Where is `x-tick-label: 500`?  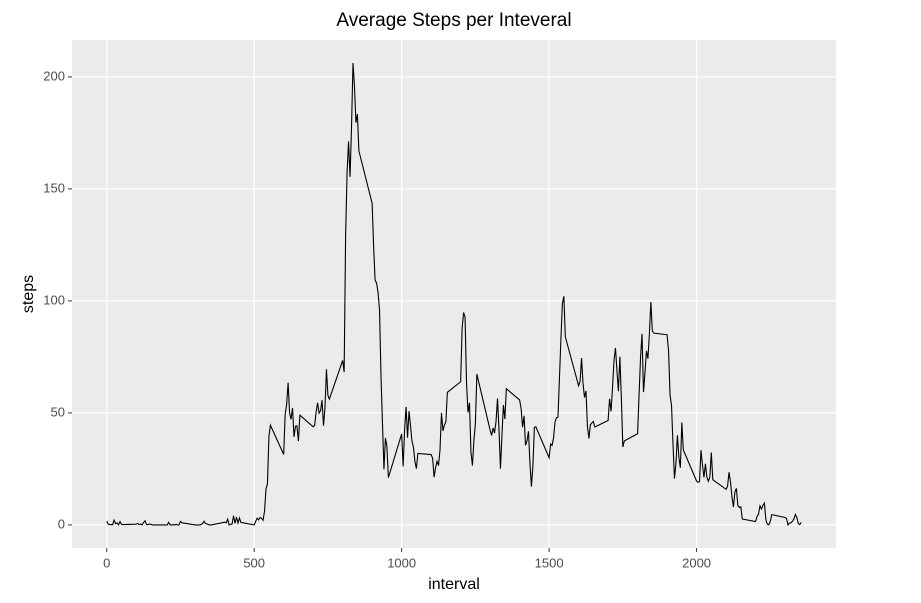
x-tick-label: 500 is located at coordinates (254, 562).